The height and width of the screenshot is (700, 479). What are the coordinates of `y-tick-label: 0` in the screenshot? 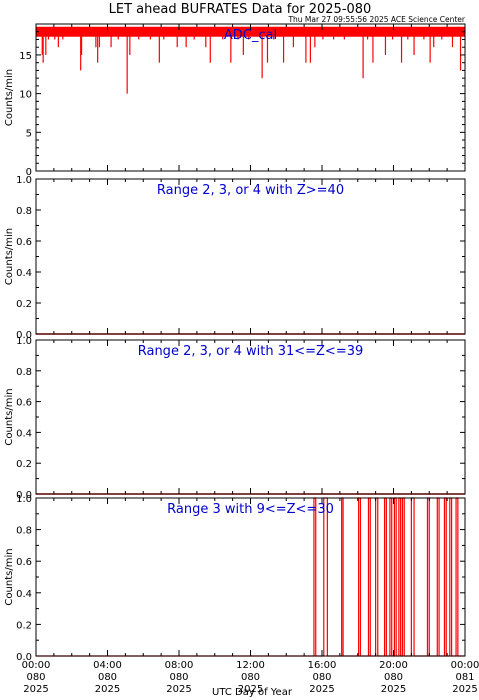 It's located at (29, 172).